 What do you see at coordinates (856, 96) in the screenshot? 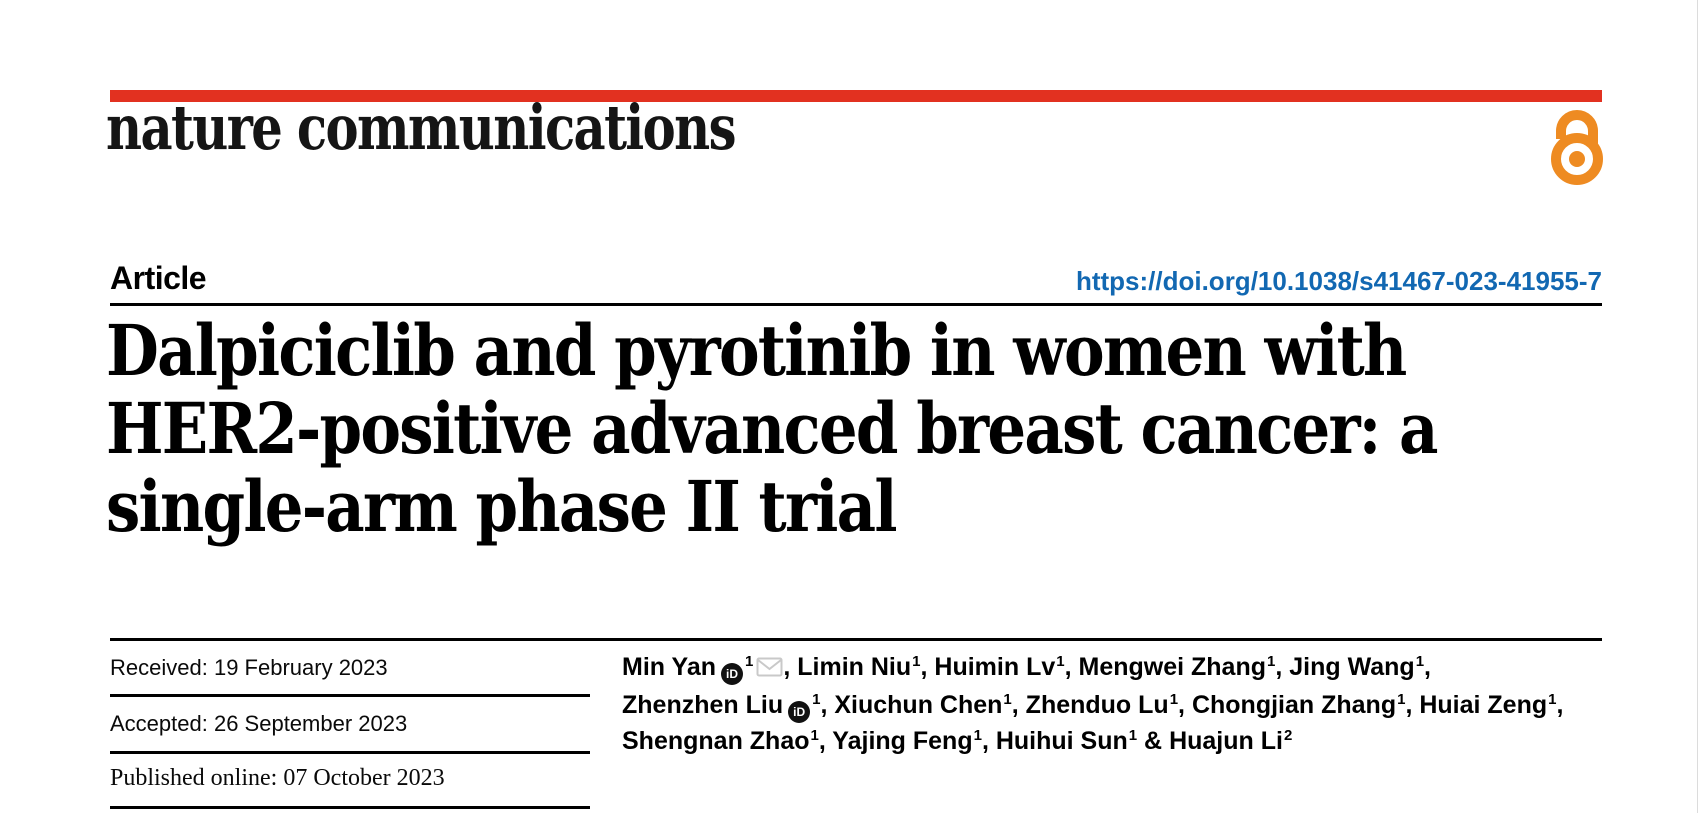
I see `brand-bar` at bounding box center [856, 96].